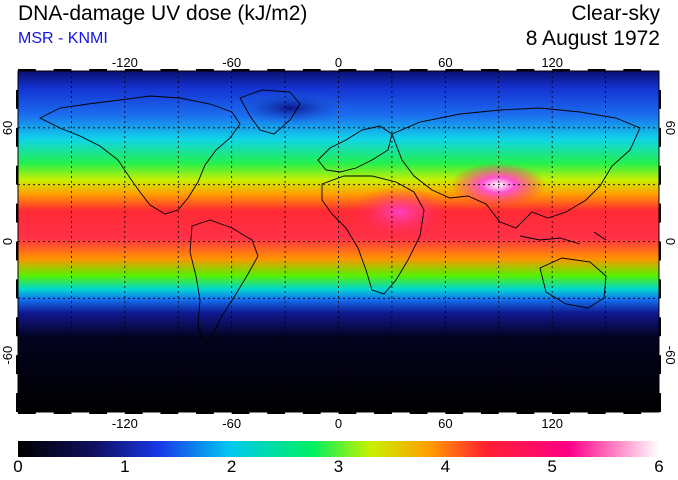  I want to click on longitude-labels-bottom: -120 -60 0 60 120, so click(337, 423).